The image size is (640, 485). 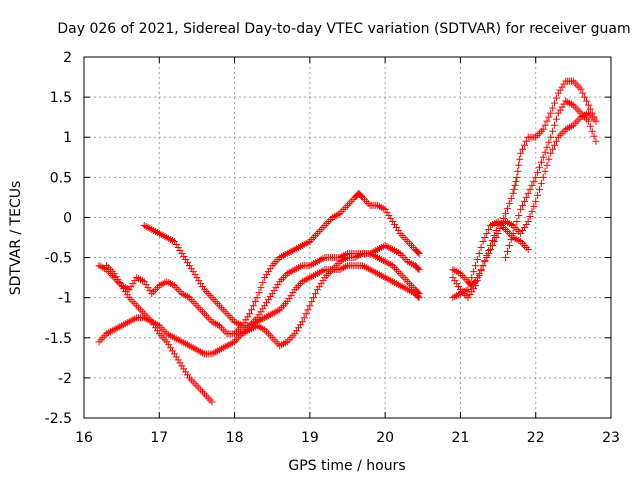 What do you see at coordinates (385, 438) in the screenshot?
I see `x-tick-label: 20` at bounding box center [385, 438].